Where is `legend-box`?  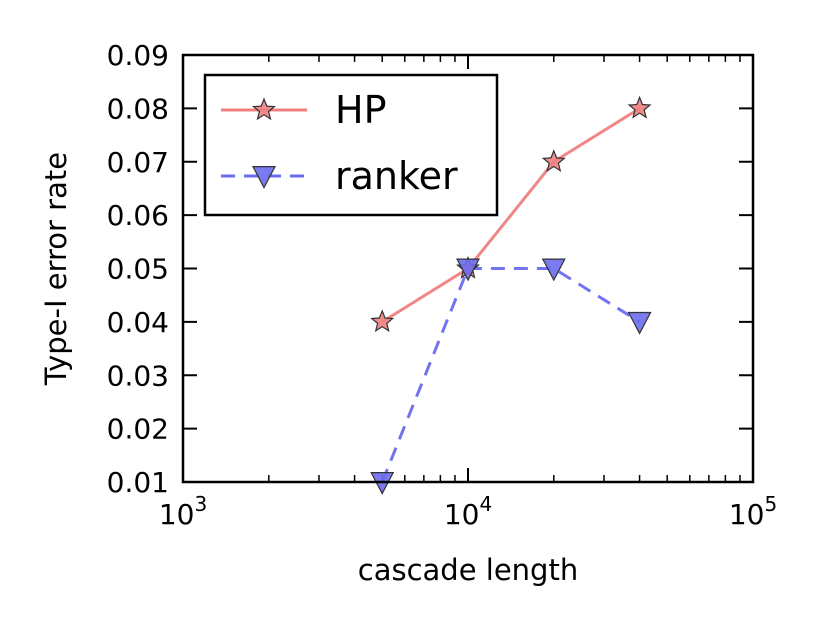
legend-box is located at coordinates (351, 145).